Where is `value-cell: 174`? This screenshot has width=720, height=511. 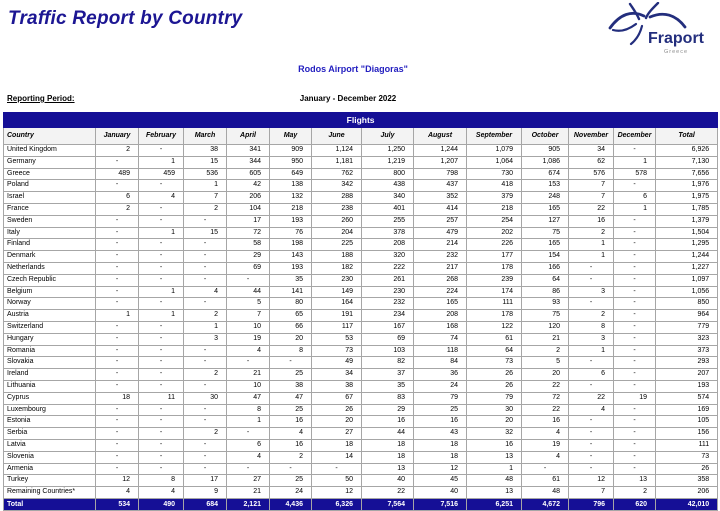
value-cell: 174 is located at coordinates (494, 292).